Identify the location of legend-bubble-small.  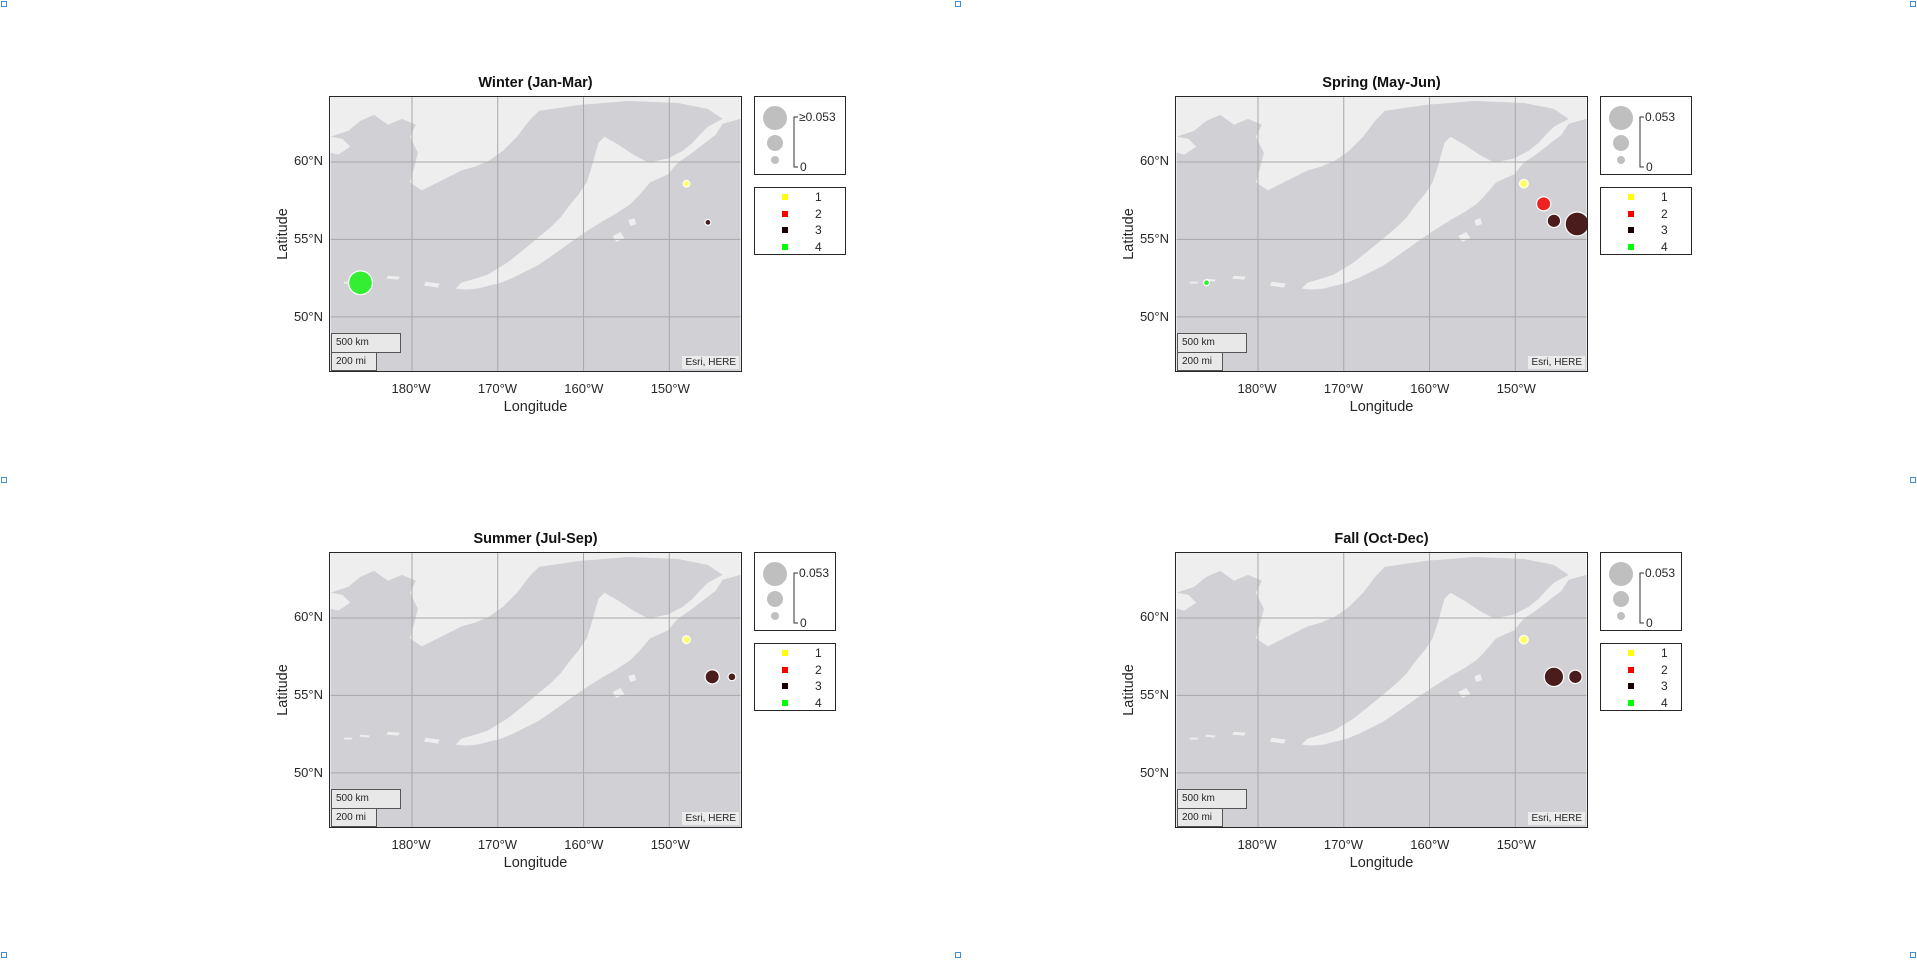
(775, 160).